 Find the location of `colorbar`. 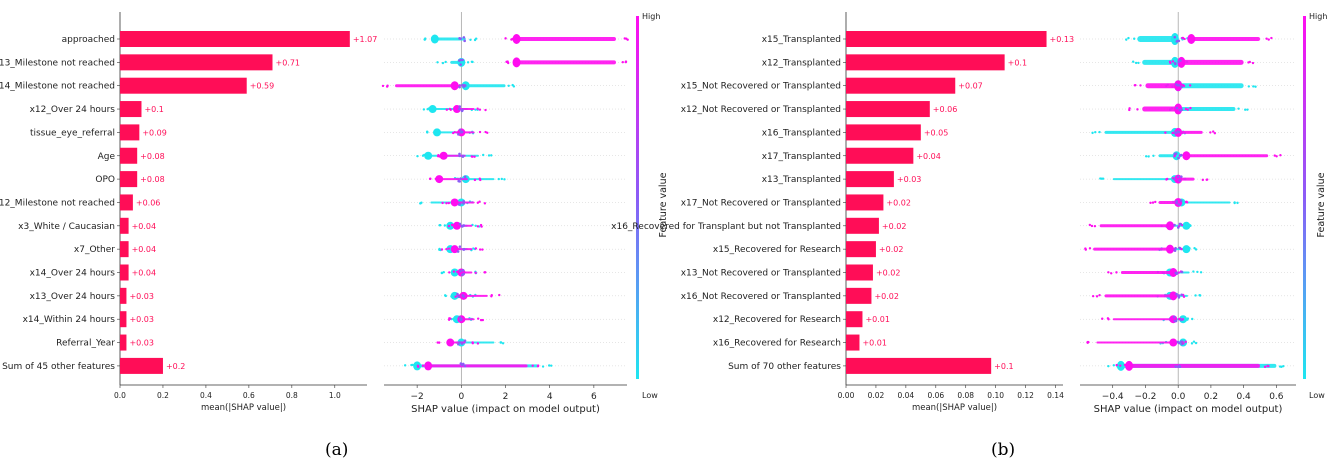

colorbar is located at coordinates (637, 197).